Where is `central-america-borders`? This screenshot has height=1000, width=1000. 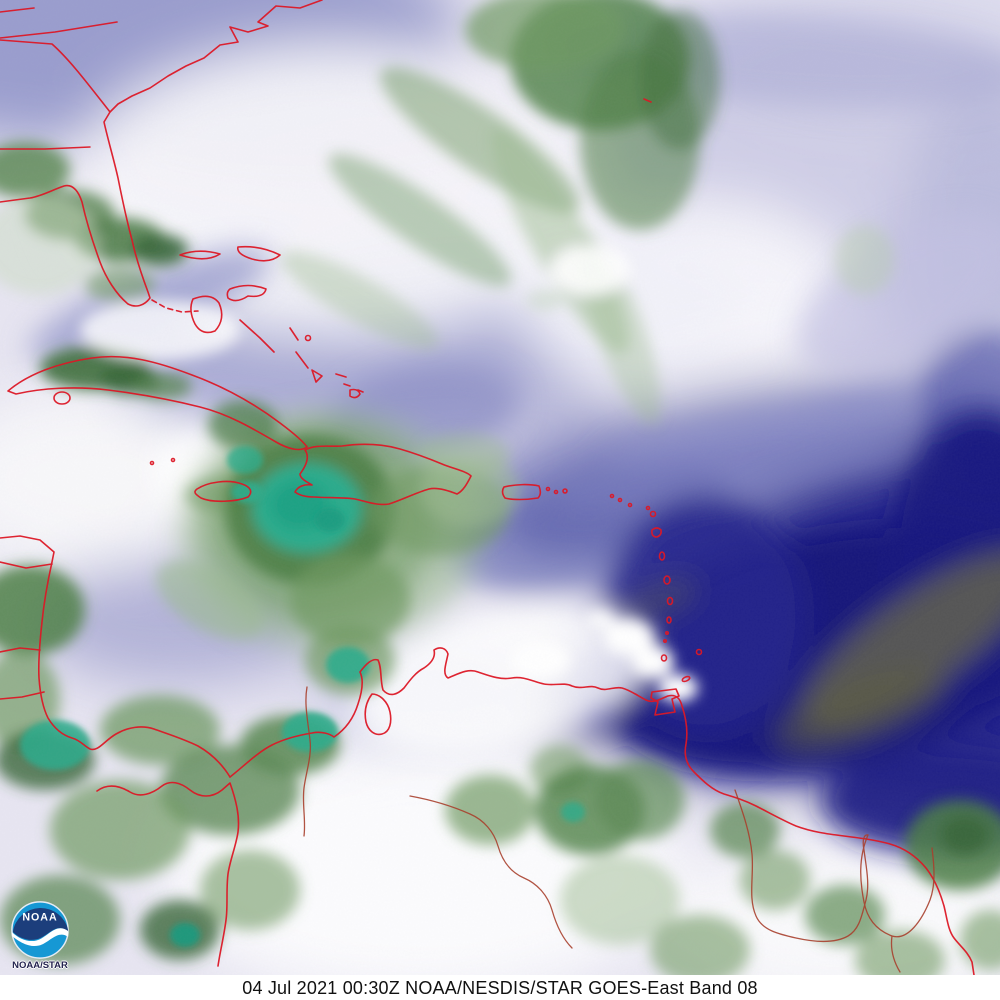 central-america-borders is located at coordinates (26, 630).